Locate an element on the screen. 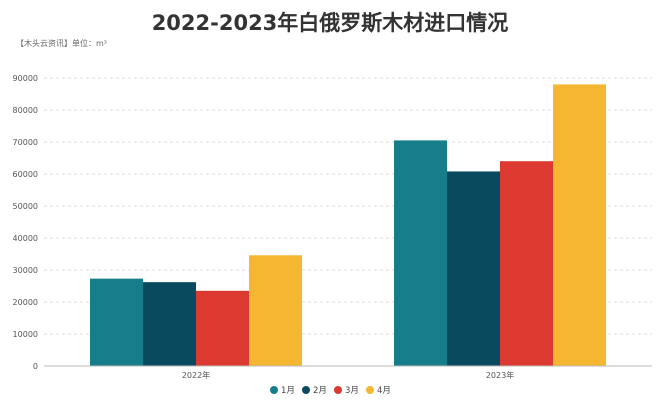 This screenshot has width=660, height=412. chart-title: 2022-2023年白俄罗斯木材进口情况 is located at coordinates (330, 23).